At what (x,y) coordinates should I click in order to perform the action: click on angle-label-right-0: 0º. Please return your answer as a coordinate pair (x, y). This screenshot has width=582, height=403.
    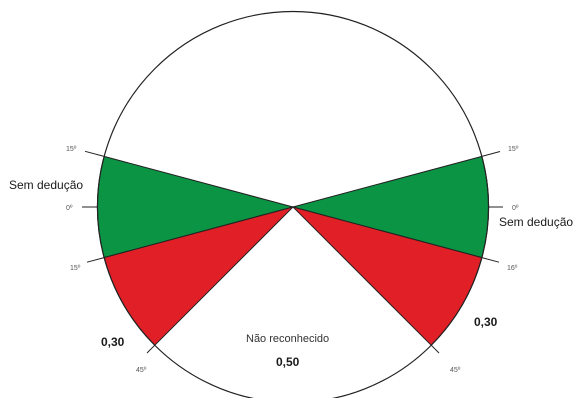
    Looking at the image, I should click on (515, 208).